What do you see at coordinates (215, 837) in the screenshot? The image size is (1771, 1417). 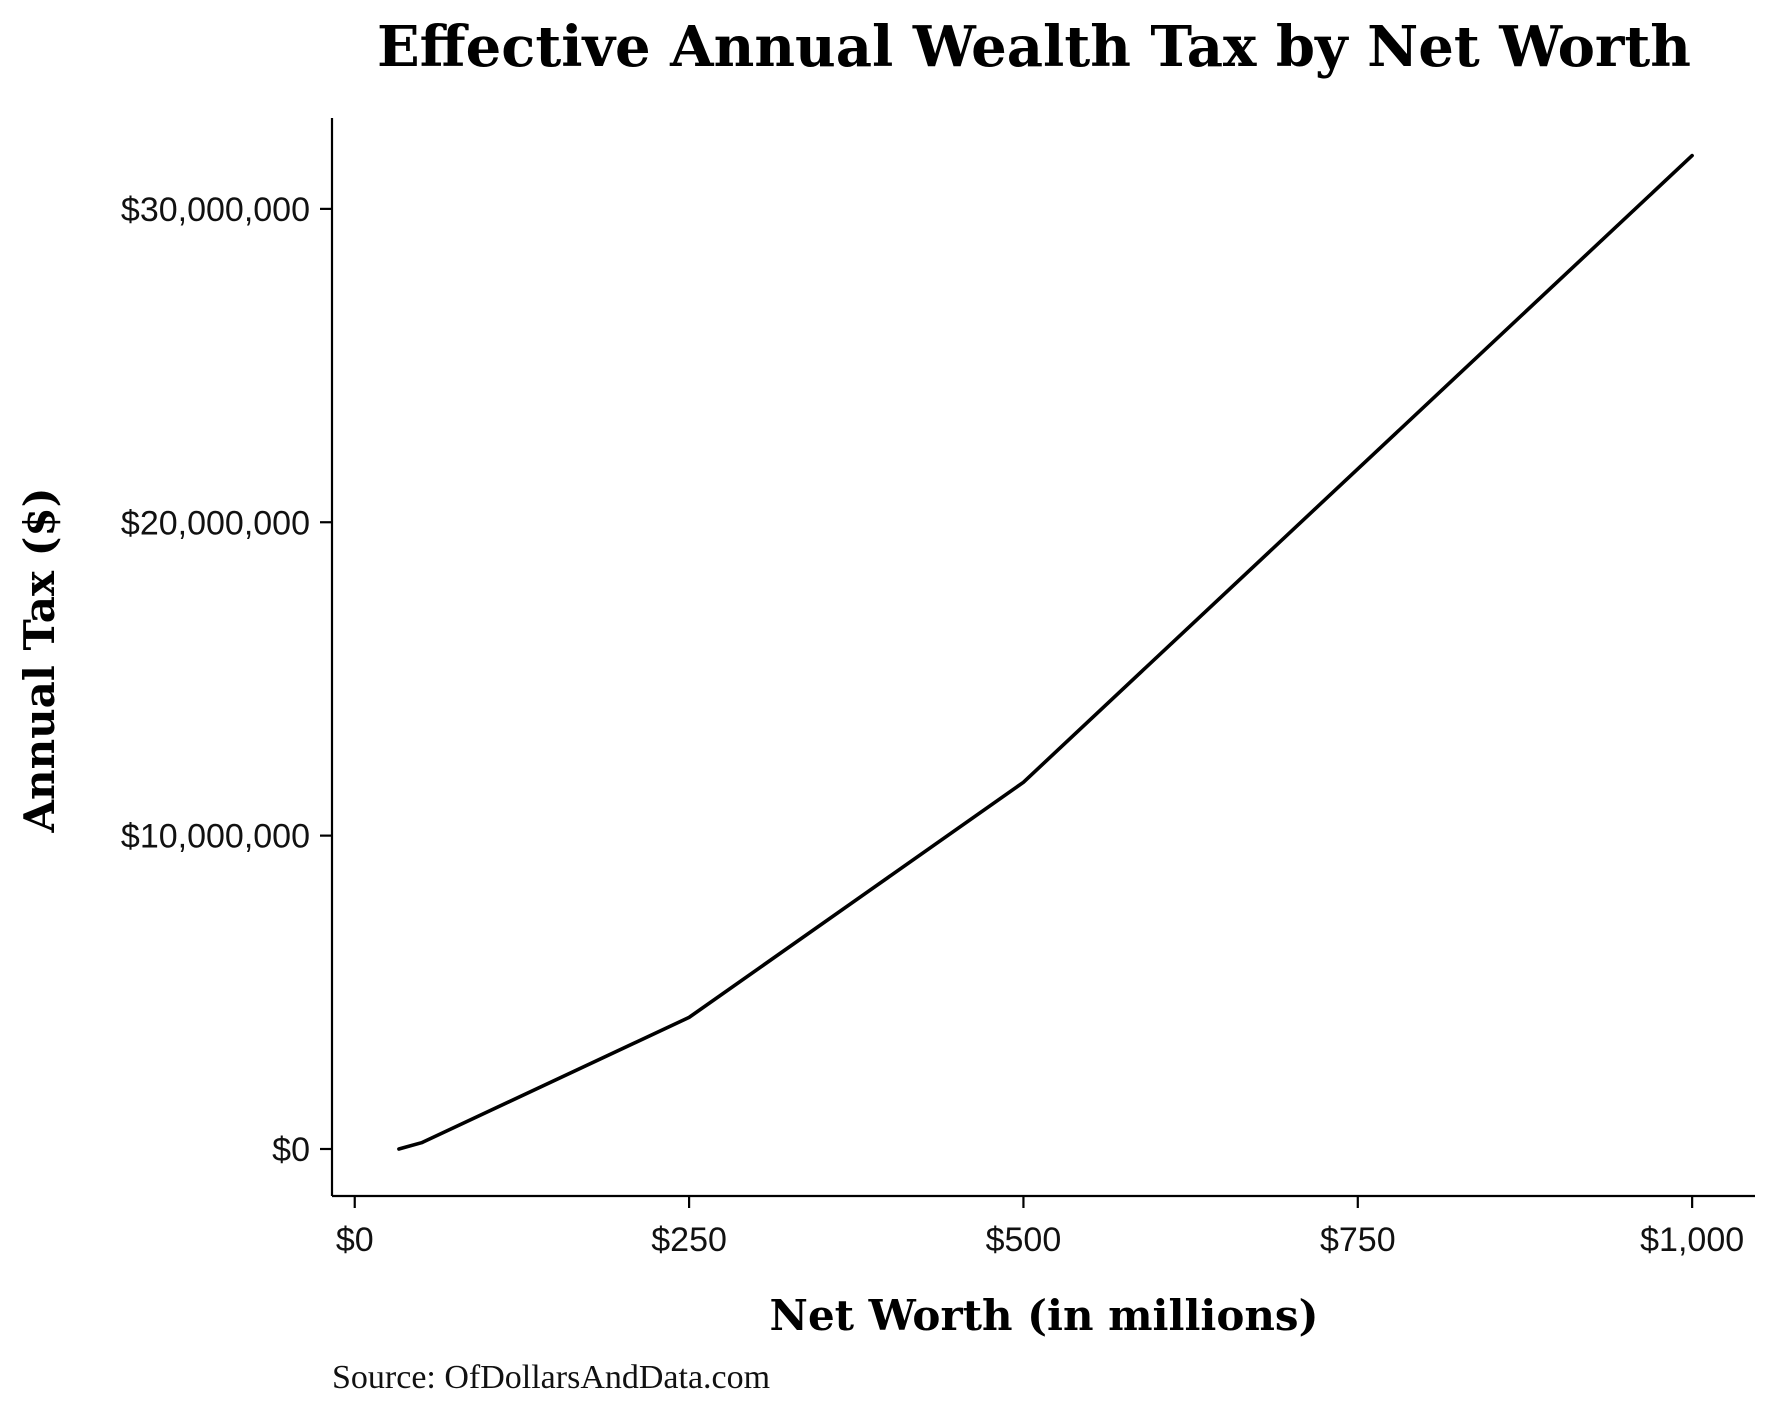 I see `y-tick-label: $10,000,000` at bounding box center [215, 837].